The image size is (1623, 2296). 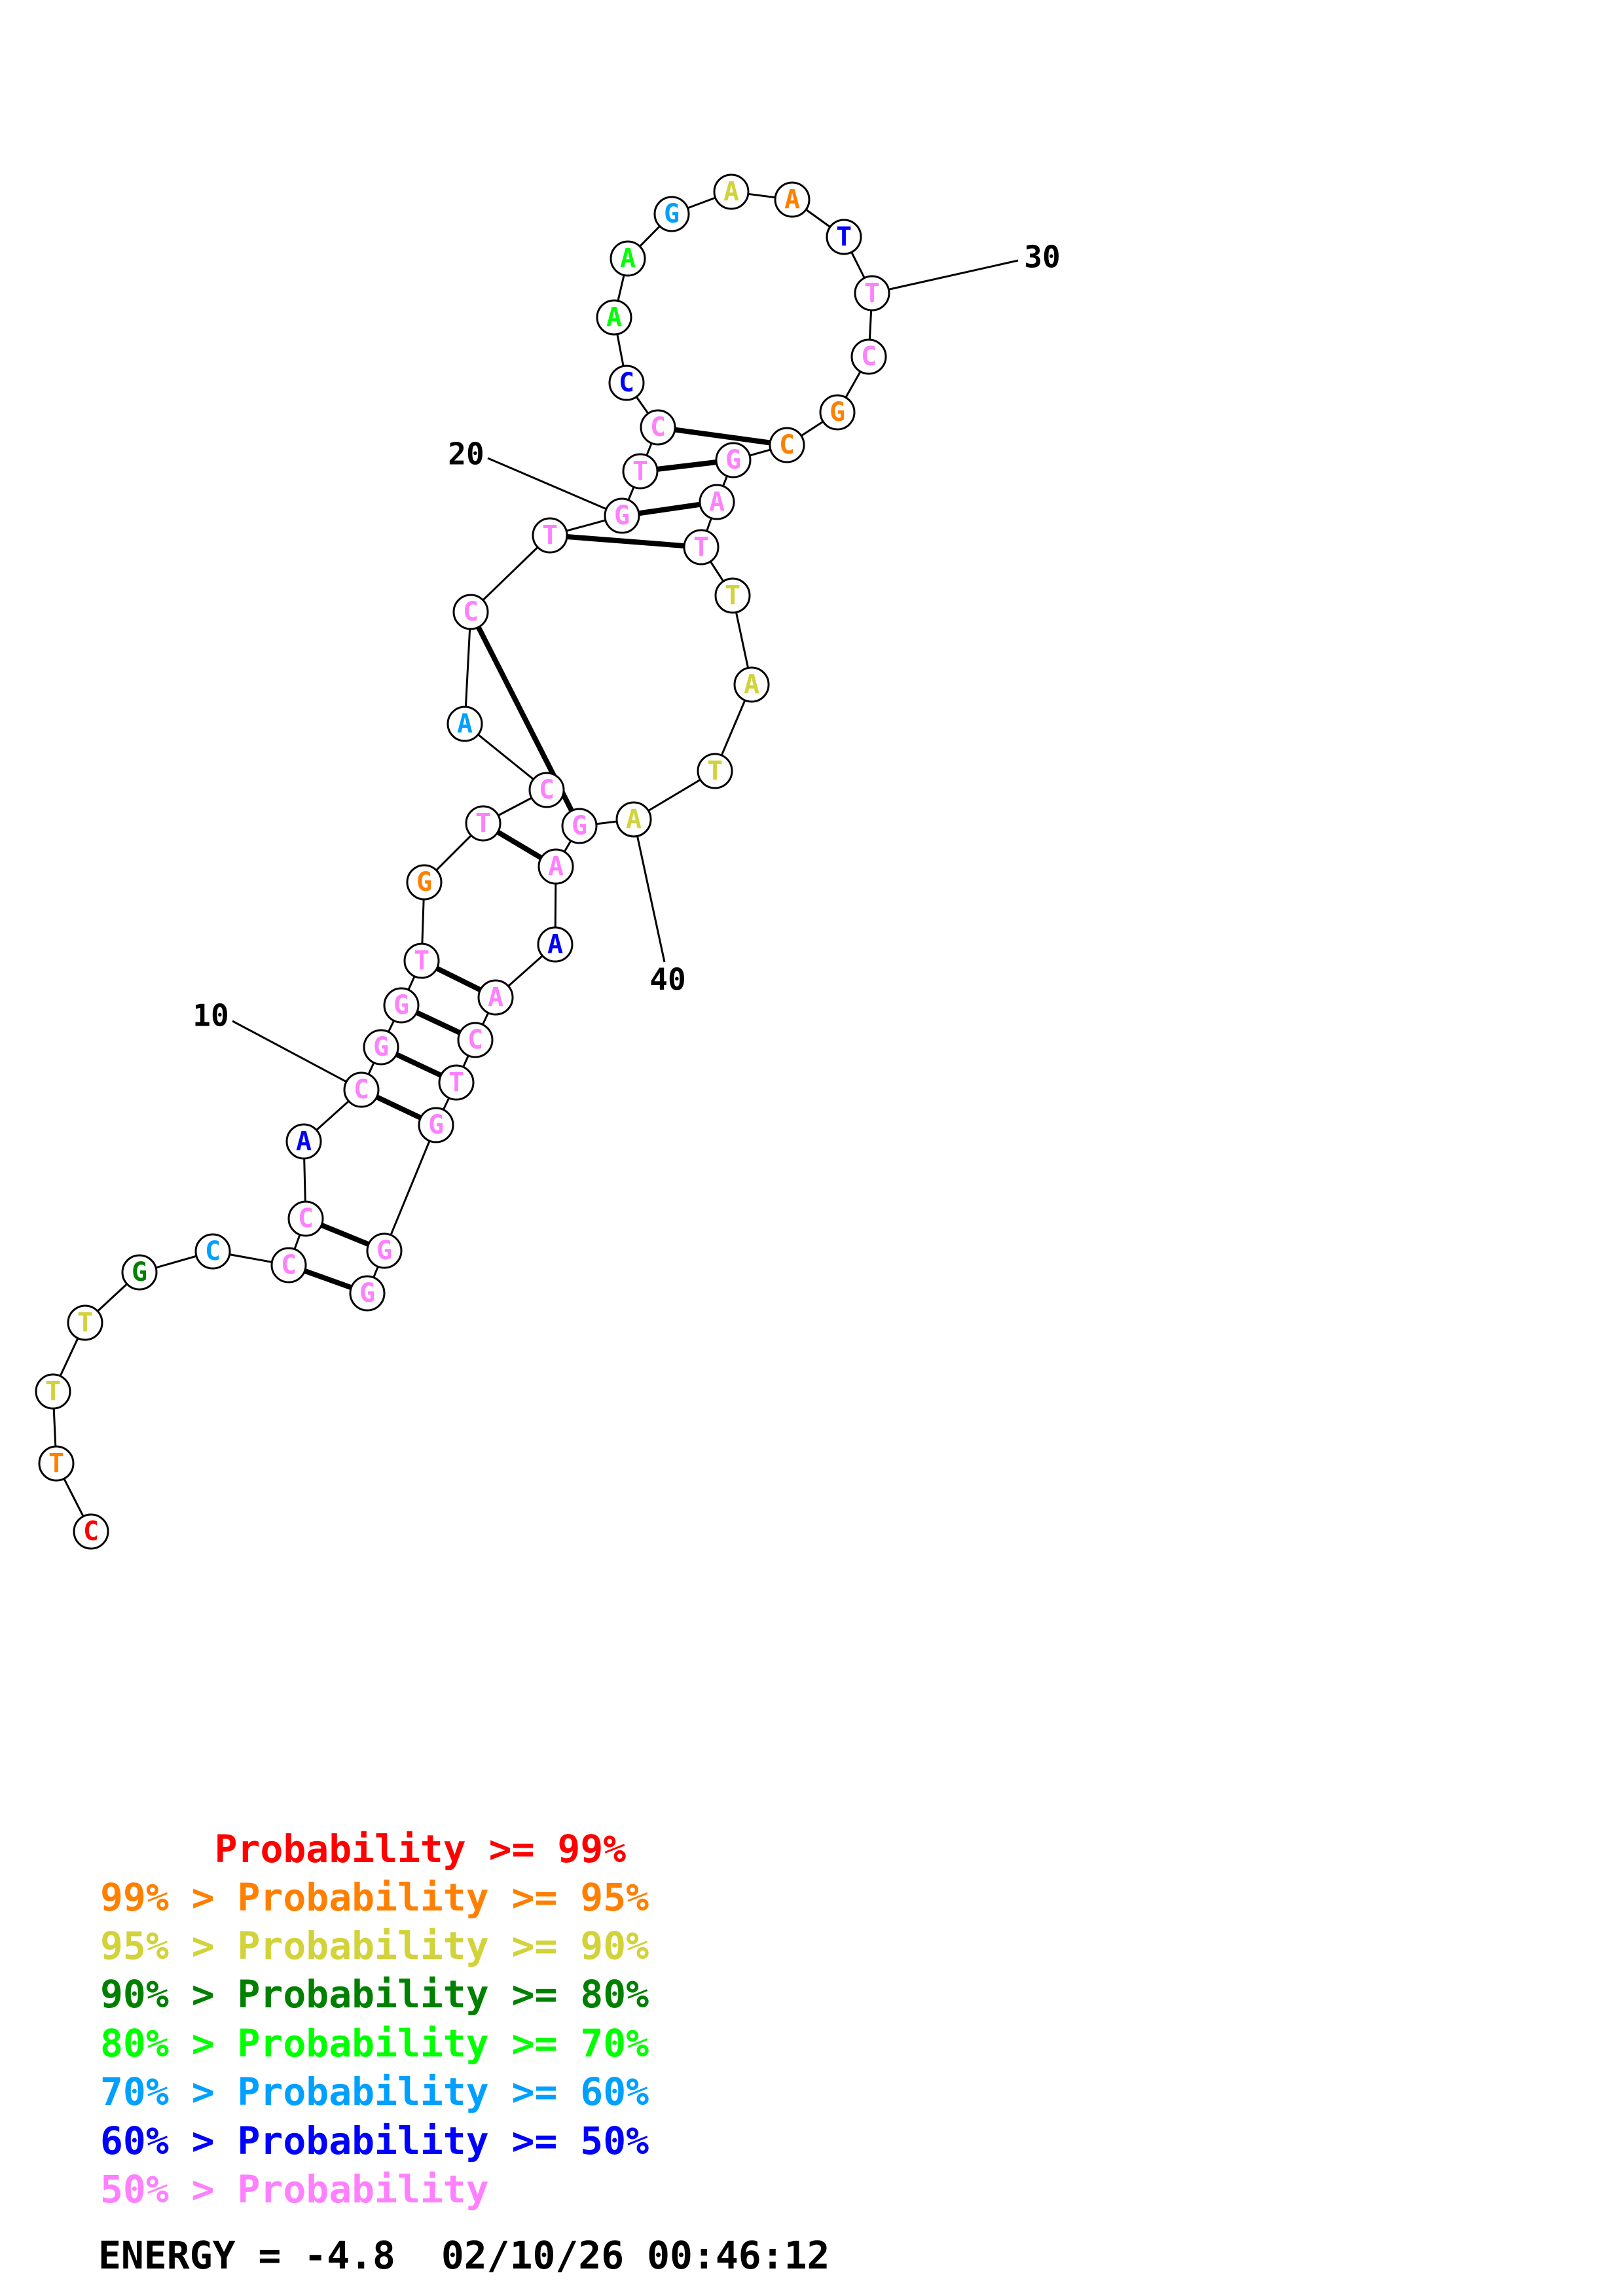 I want to click on legend-row: Probability >= 99%, so click(x=363, y=1849).